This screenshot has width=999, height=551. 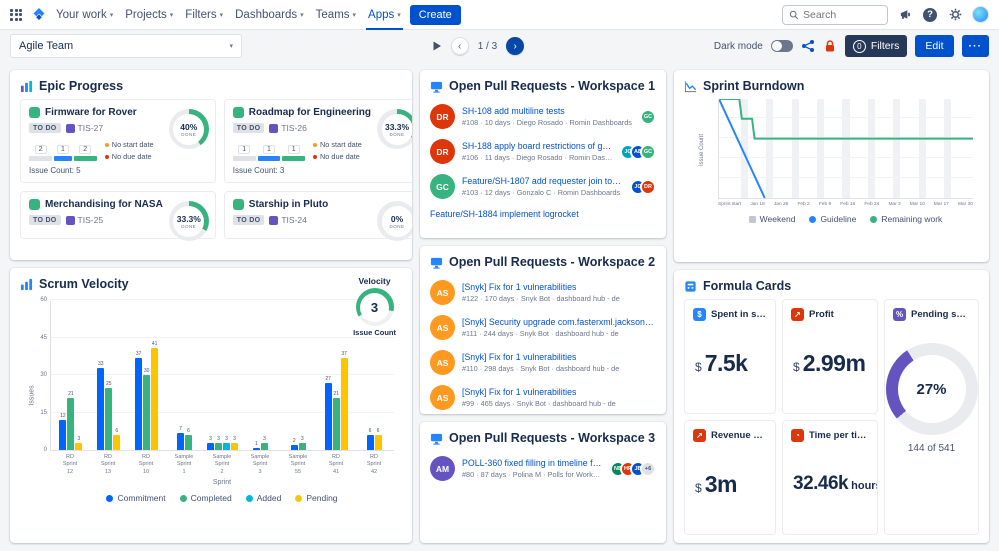 What do you see at coordinates (133, 156) in the screenshot?
I see `date-note: No due date` at bounding box center [133, 156].